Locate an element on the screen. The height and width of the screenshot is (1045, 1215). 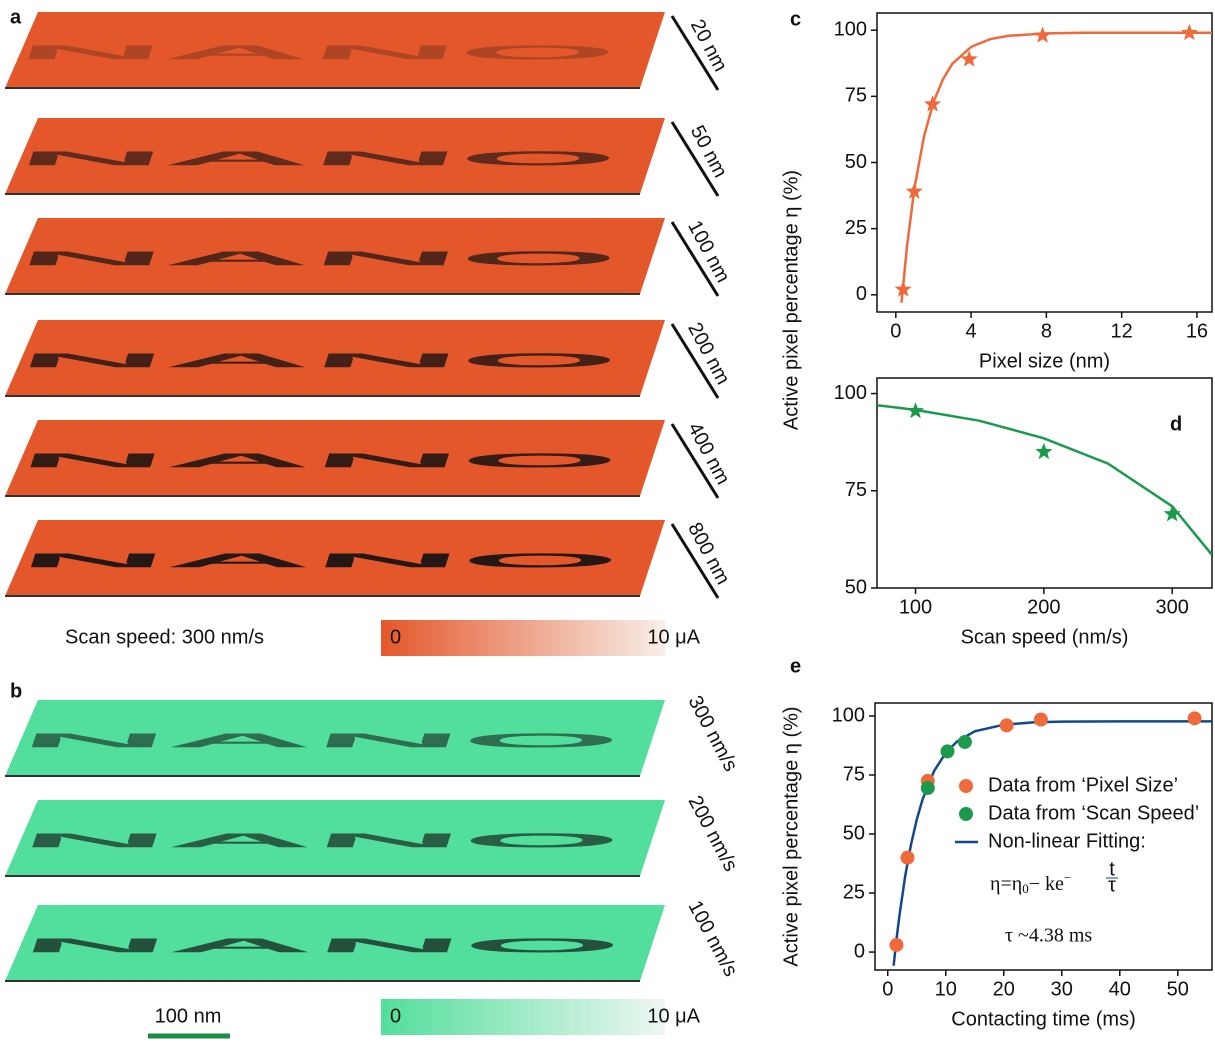
annotation: τ ~4.38 ms is located at coordinates (1048, 936).